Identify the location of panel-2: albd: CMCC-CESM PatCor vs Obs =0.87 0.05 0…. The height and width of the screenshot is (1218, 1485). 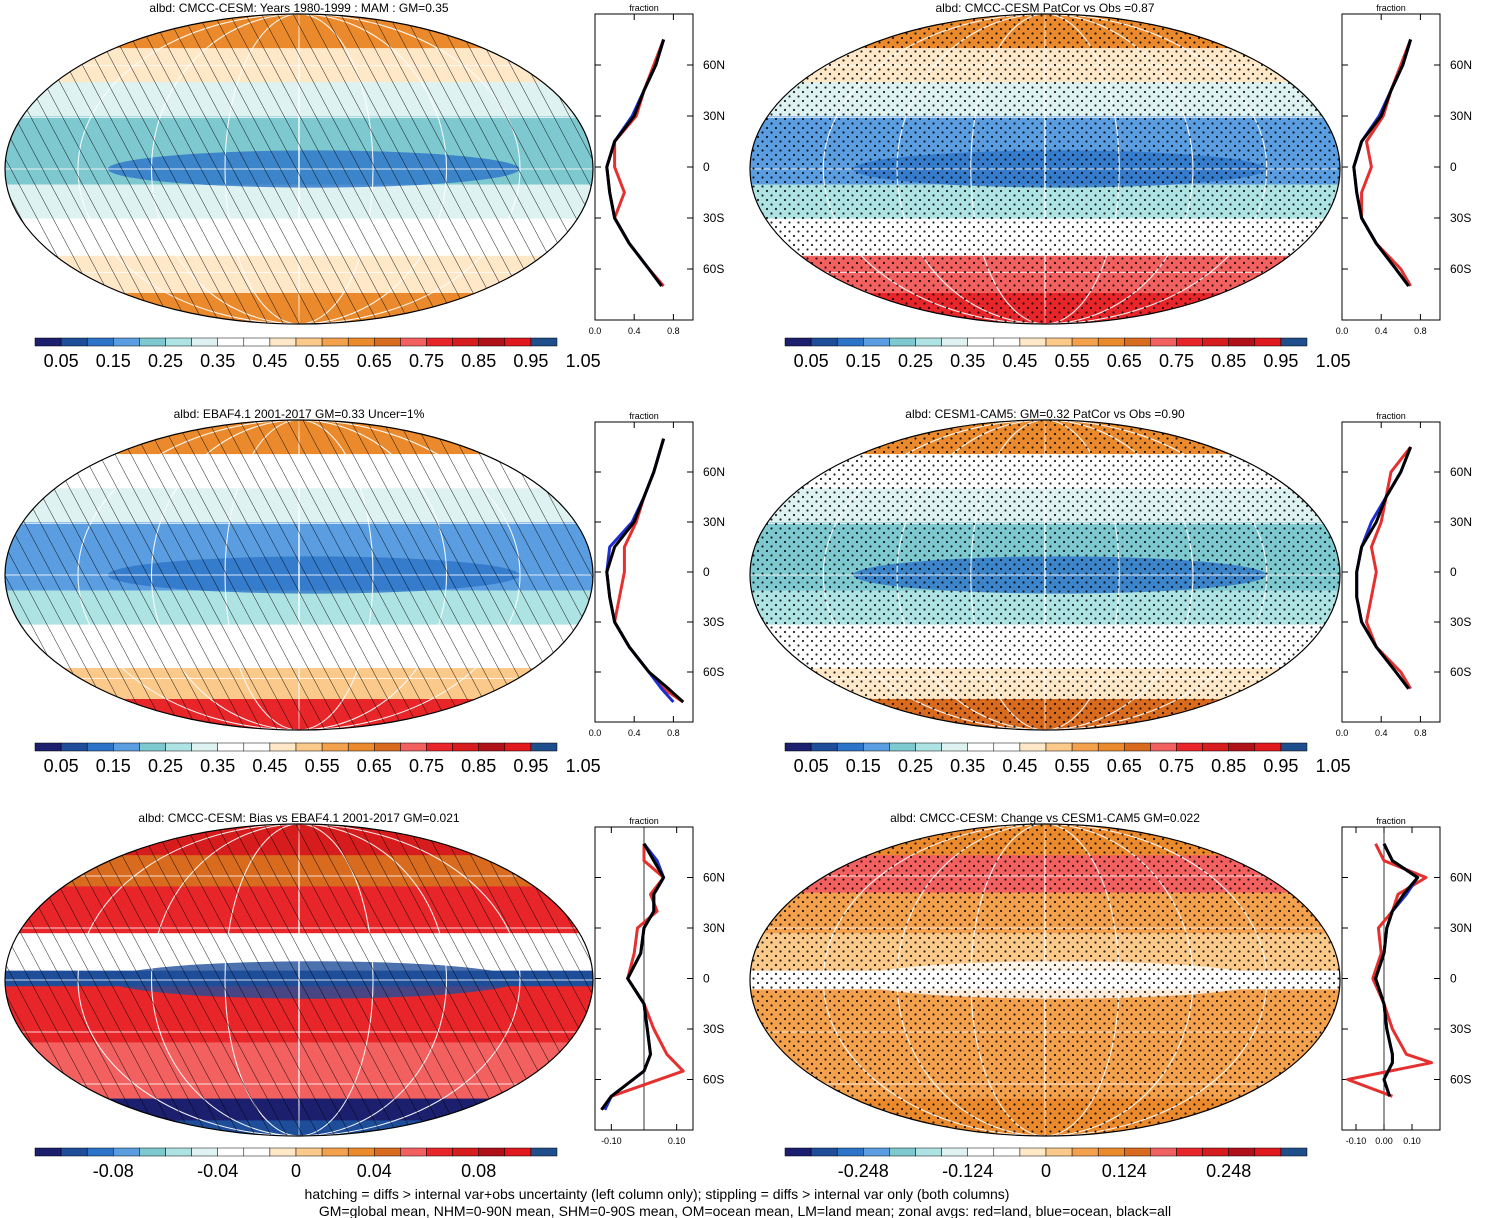
(1110, 186).